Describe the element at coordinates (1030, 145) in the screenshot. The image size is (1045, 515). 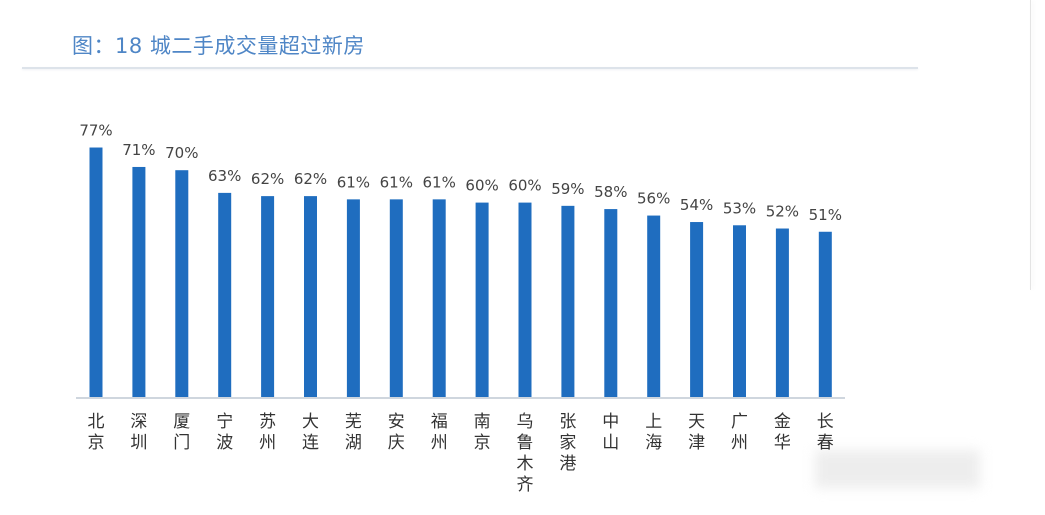
I see `panel-edge` at that location.